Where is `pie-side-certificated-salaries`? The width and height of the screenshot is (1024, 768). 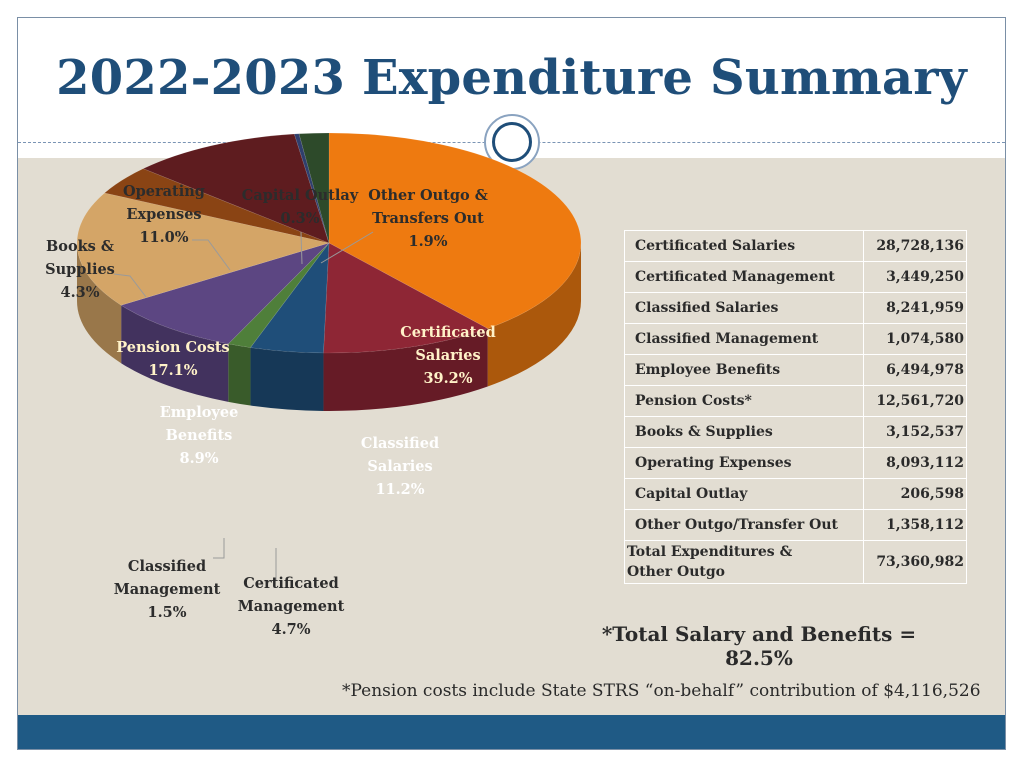
pie-side-certificated-salaries is located at coordinates (534, 315).